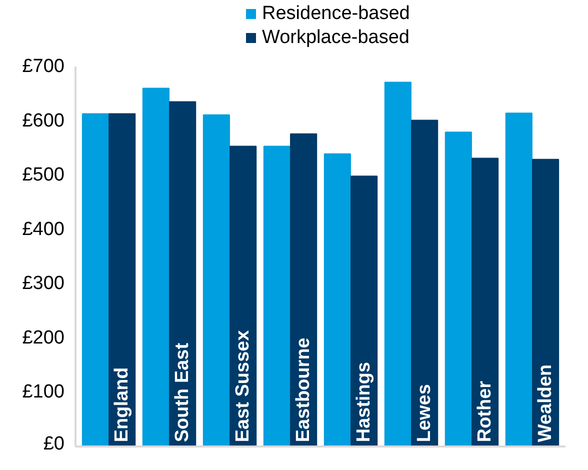 Image resolution: width=588 pixels, height=470 pixels. Describe the element at coordinates (425, 413) in the screenshot. I see `x-tick-label: Lewes` at that location.